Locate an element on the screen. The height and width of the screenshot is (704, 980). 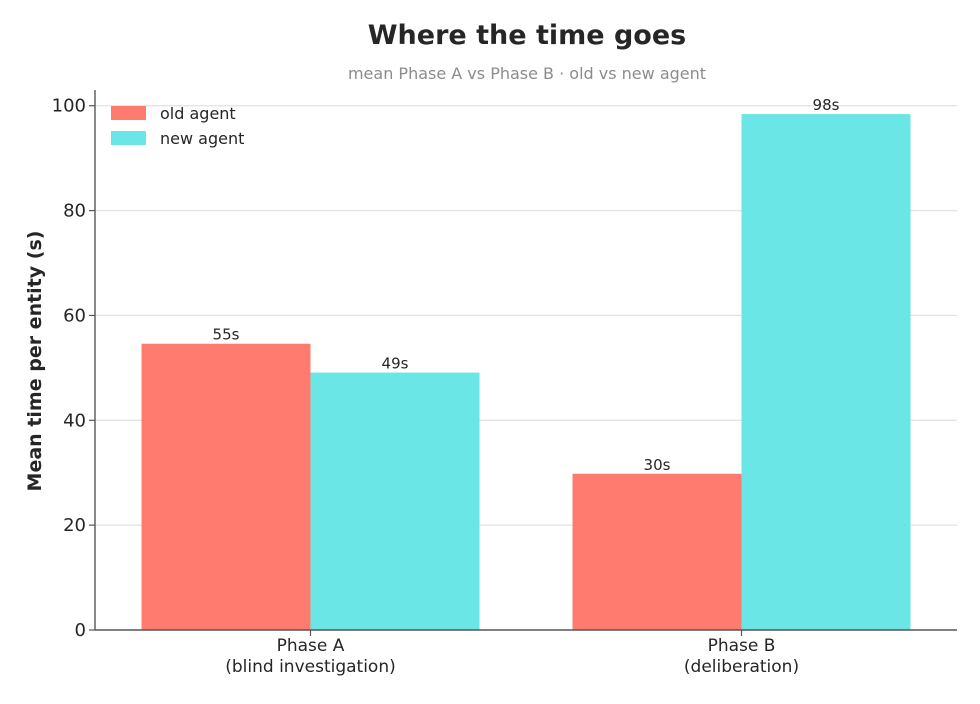
y-tick-label: 60 is located at coordinates (74, 315).